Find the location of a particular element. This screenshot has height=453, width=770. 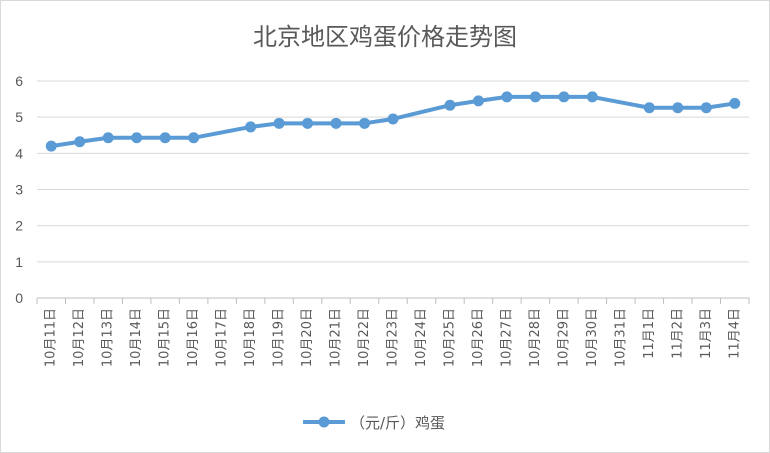

x-tick-label: 10月25日 is located at coordinates (449, 337).